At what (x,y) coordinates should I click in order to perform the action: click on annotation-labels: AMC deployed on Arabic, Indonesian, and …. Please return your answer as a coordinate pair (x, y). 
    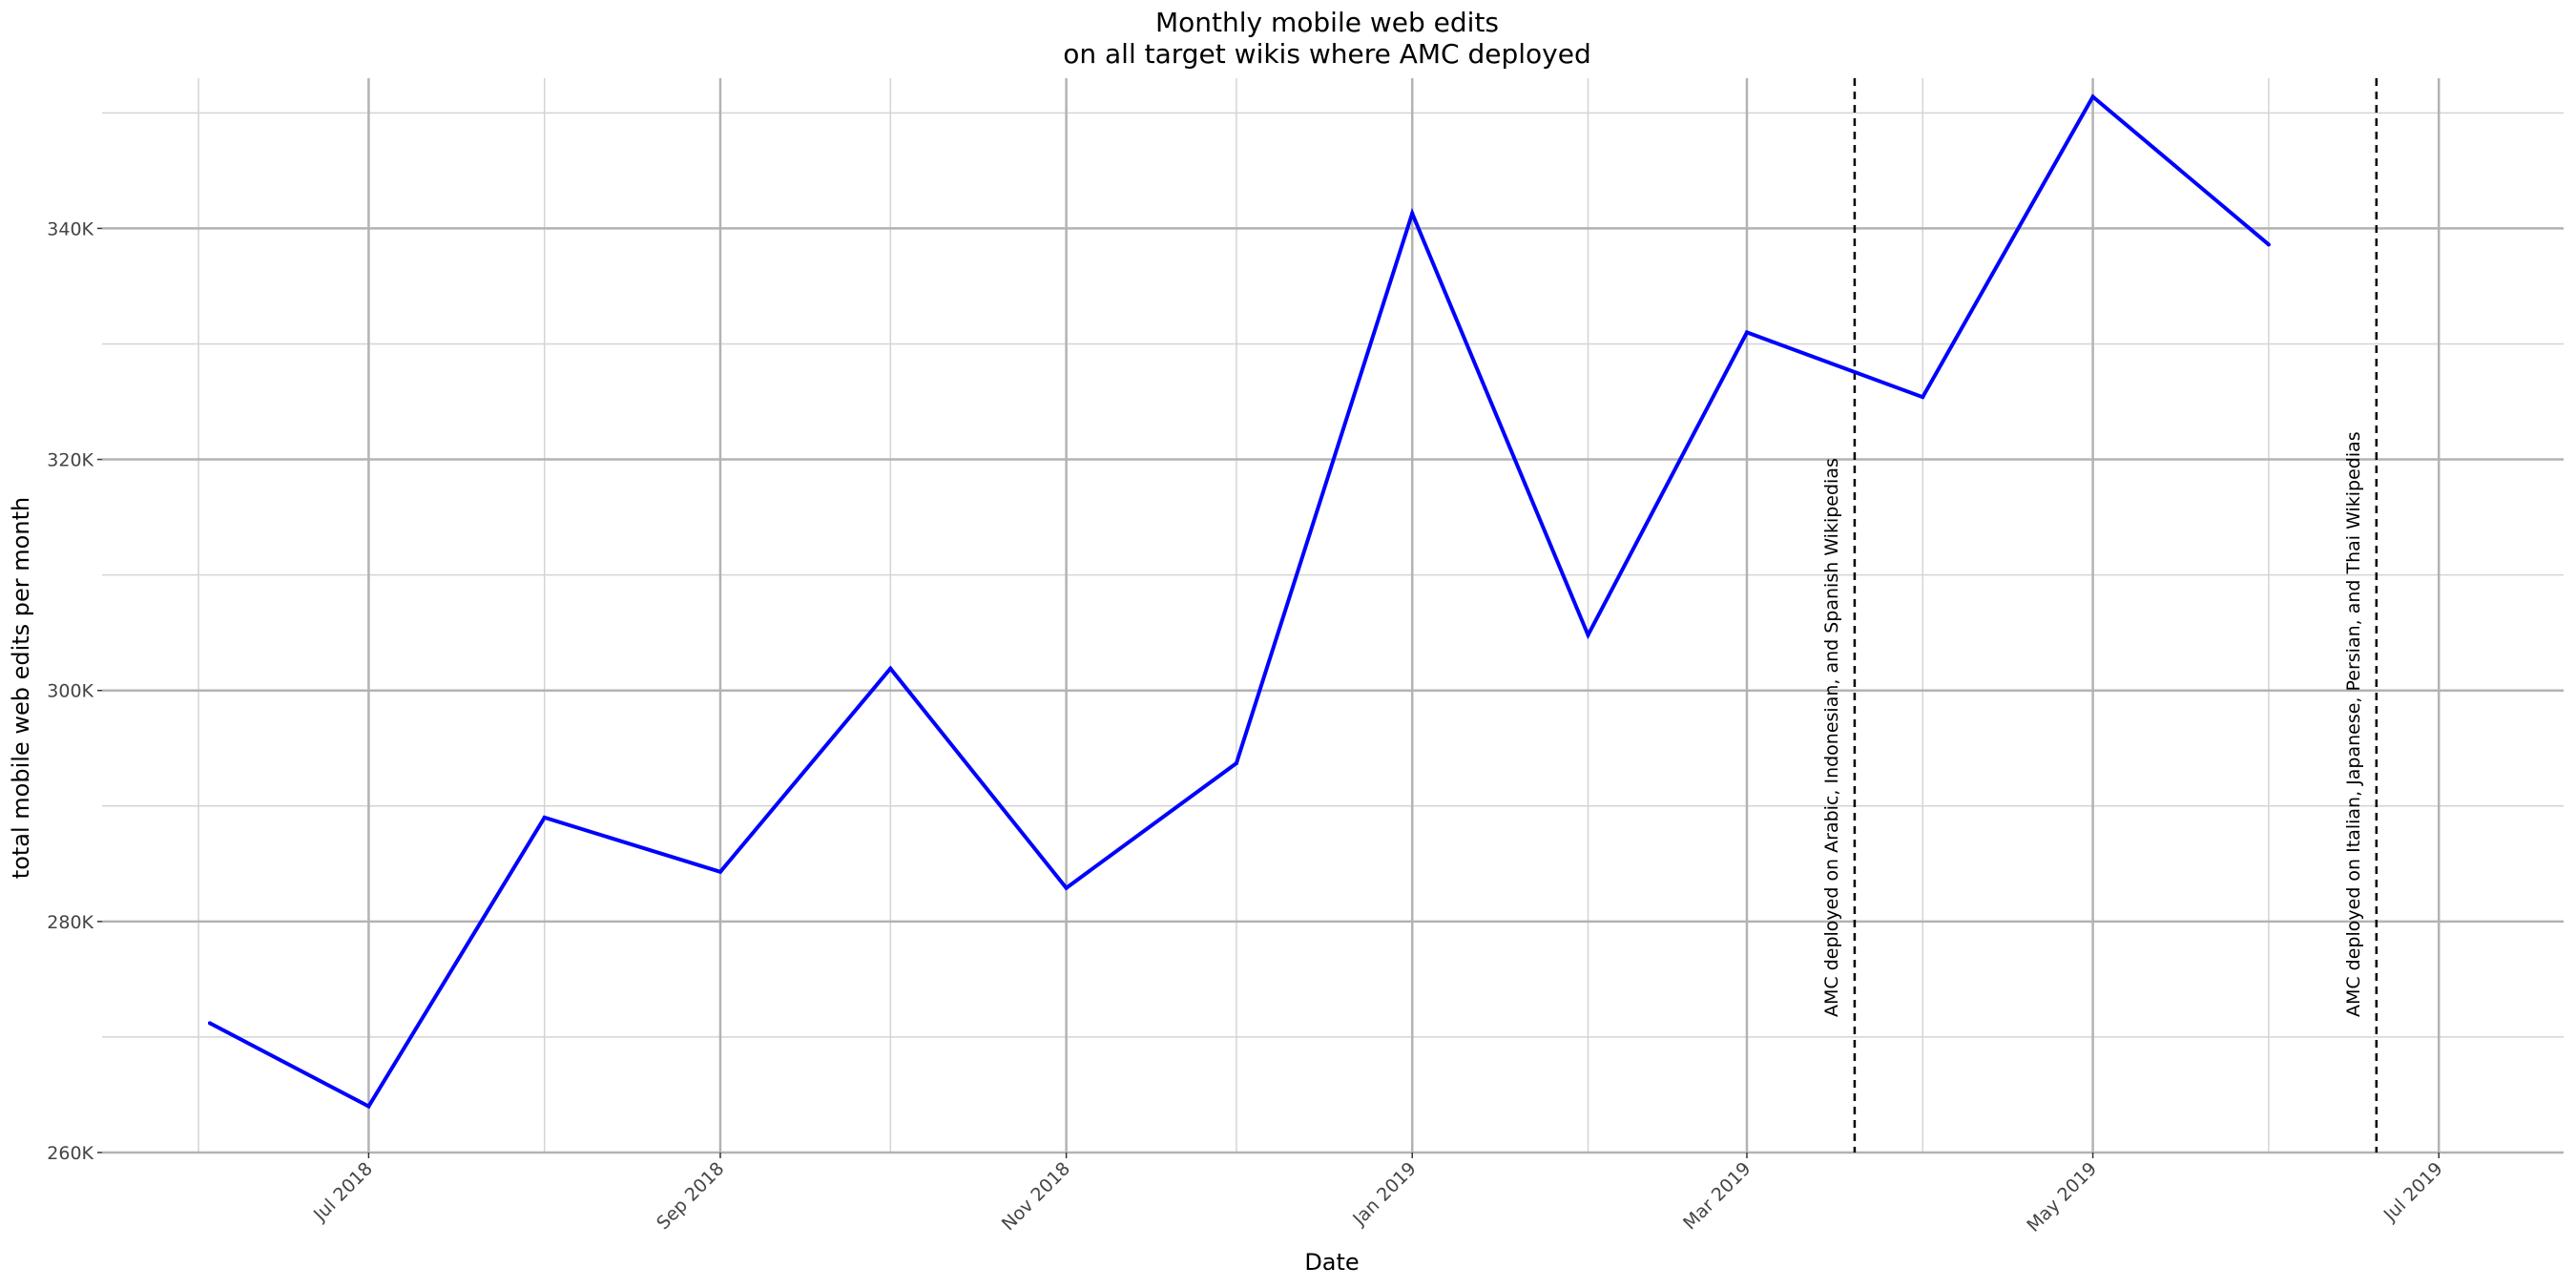
    Looking at the image, I should click on (2092, 724).